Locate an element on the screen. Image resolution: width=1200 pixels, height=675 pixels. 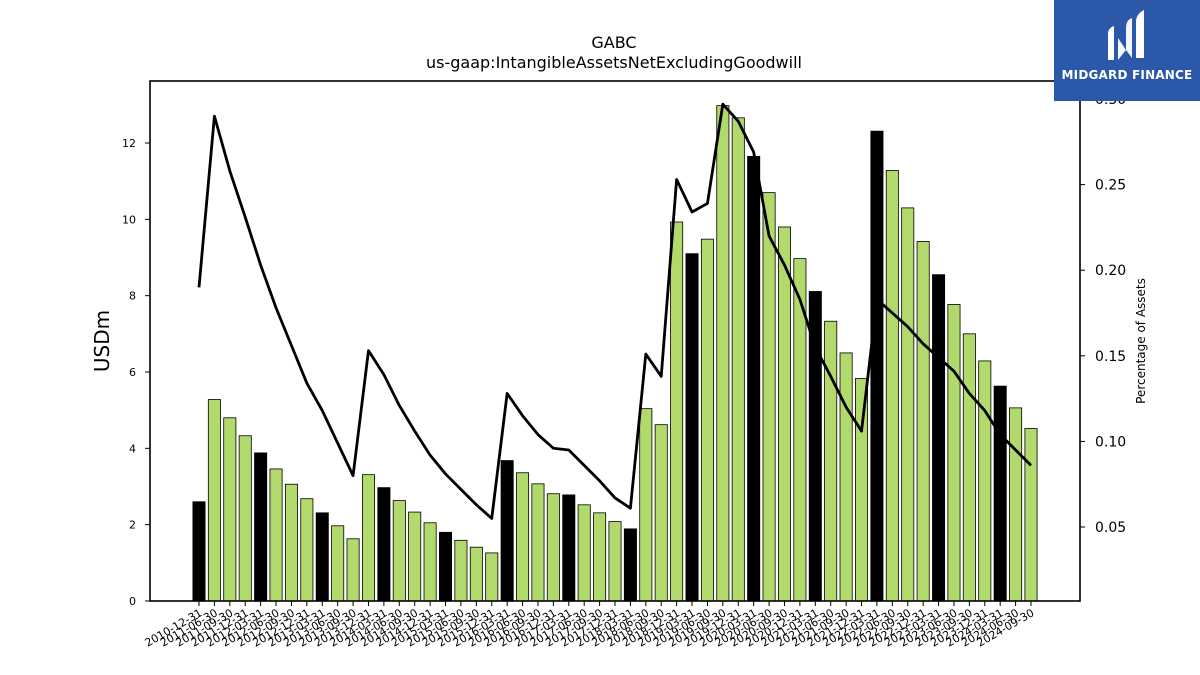
y2-axis-label: Percentage of Assets is located at coordinates (1141, 341).